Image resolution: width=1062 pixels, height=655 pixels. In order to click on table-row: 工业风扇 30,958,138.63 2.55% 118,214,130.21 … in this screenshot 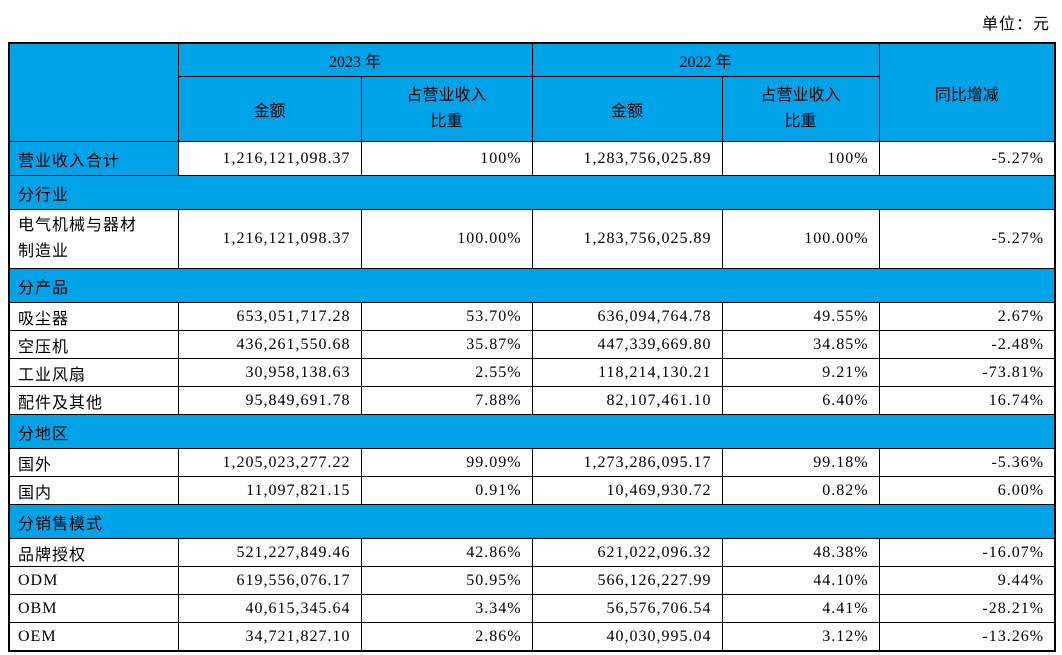, I will do `click(532, 372)`.